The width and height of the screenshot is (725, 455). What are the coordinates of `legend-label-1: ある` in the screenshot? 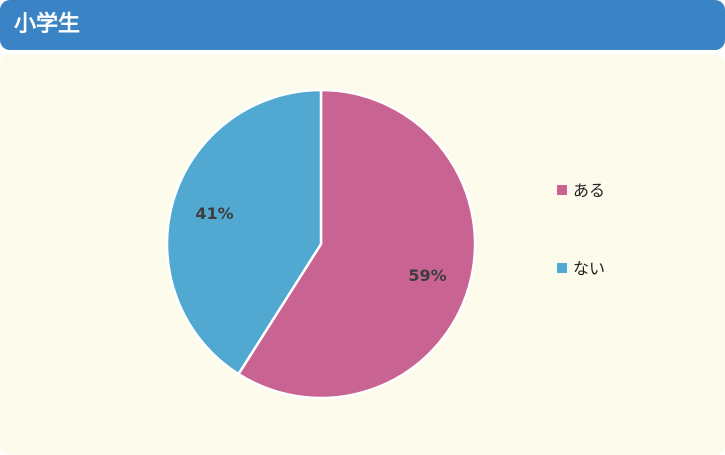 It's located at (589, 190).